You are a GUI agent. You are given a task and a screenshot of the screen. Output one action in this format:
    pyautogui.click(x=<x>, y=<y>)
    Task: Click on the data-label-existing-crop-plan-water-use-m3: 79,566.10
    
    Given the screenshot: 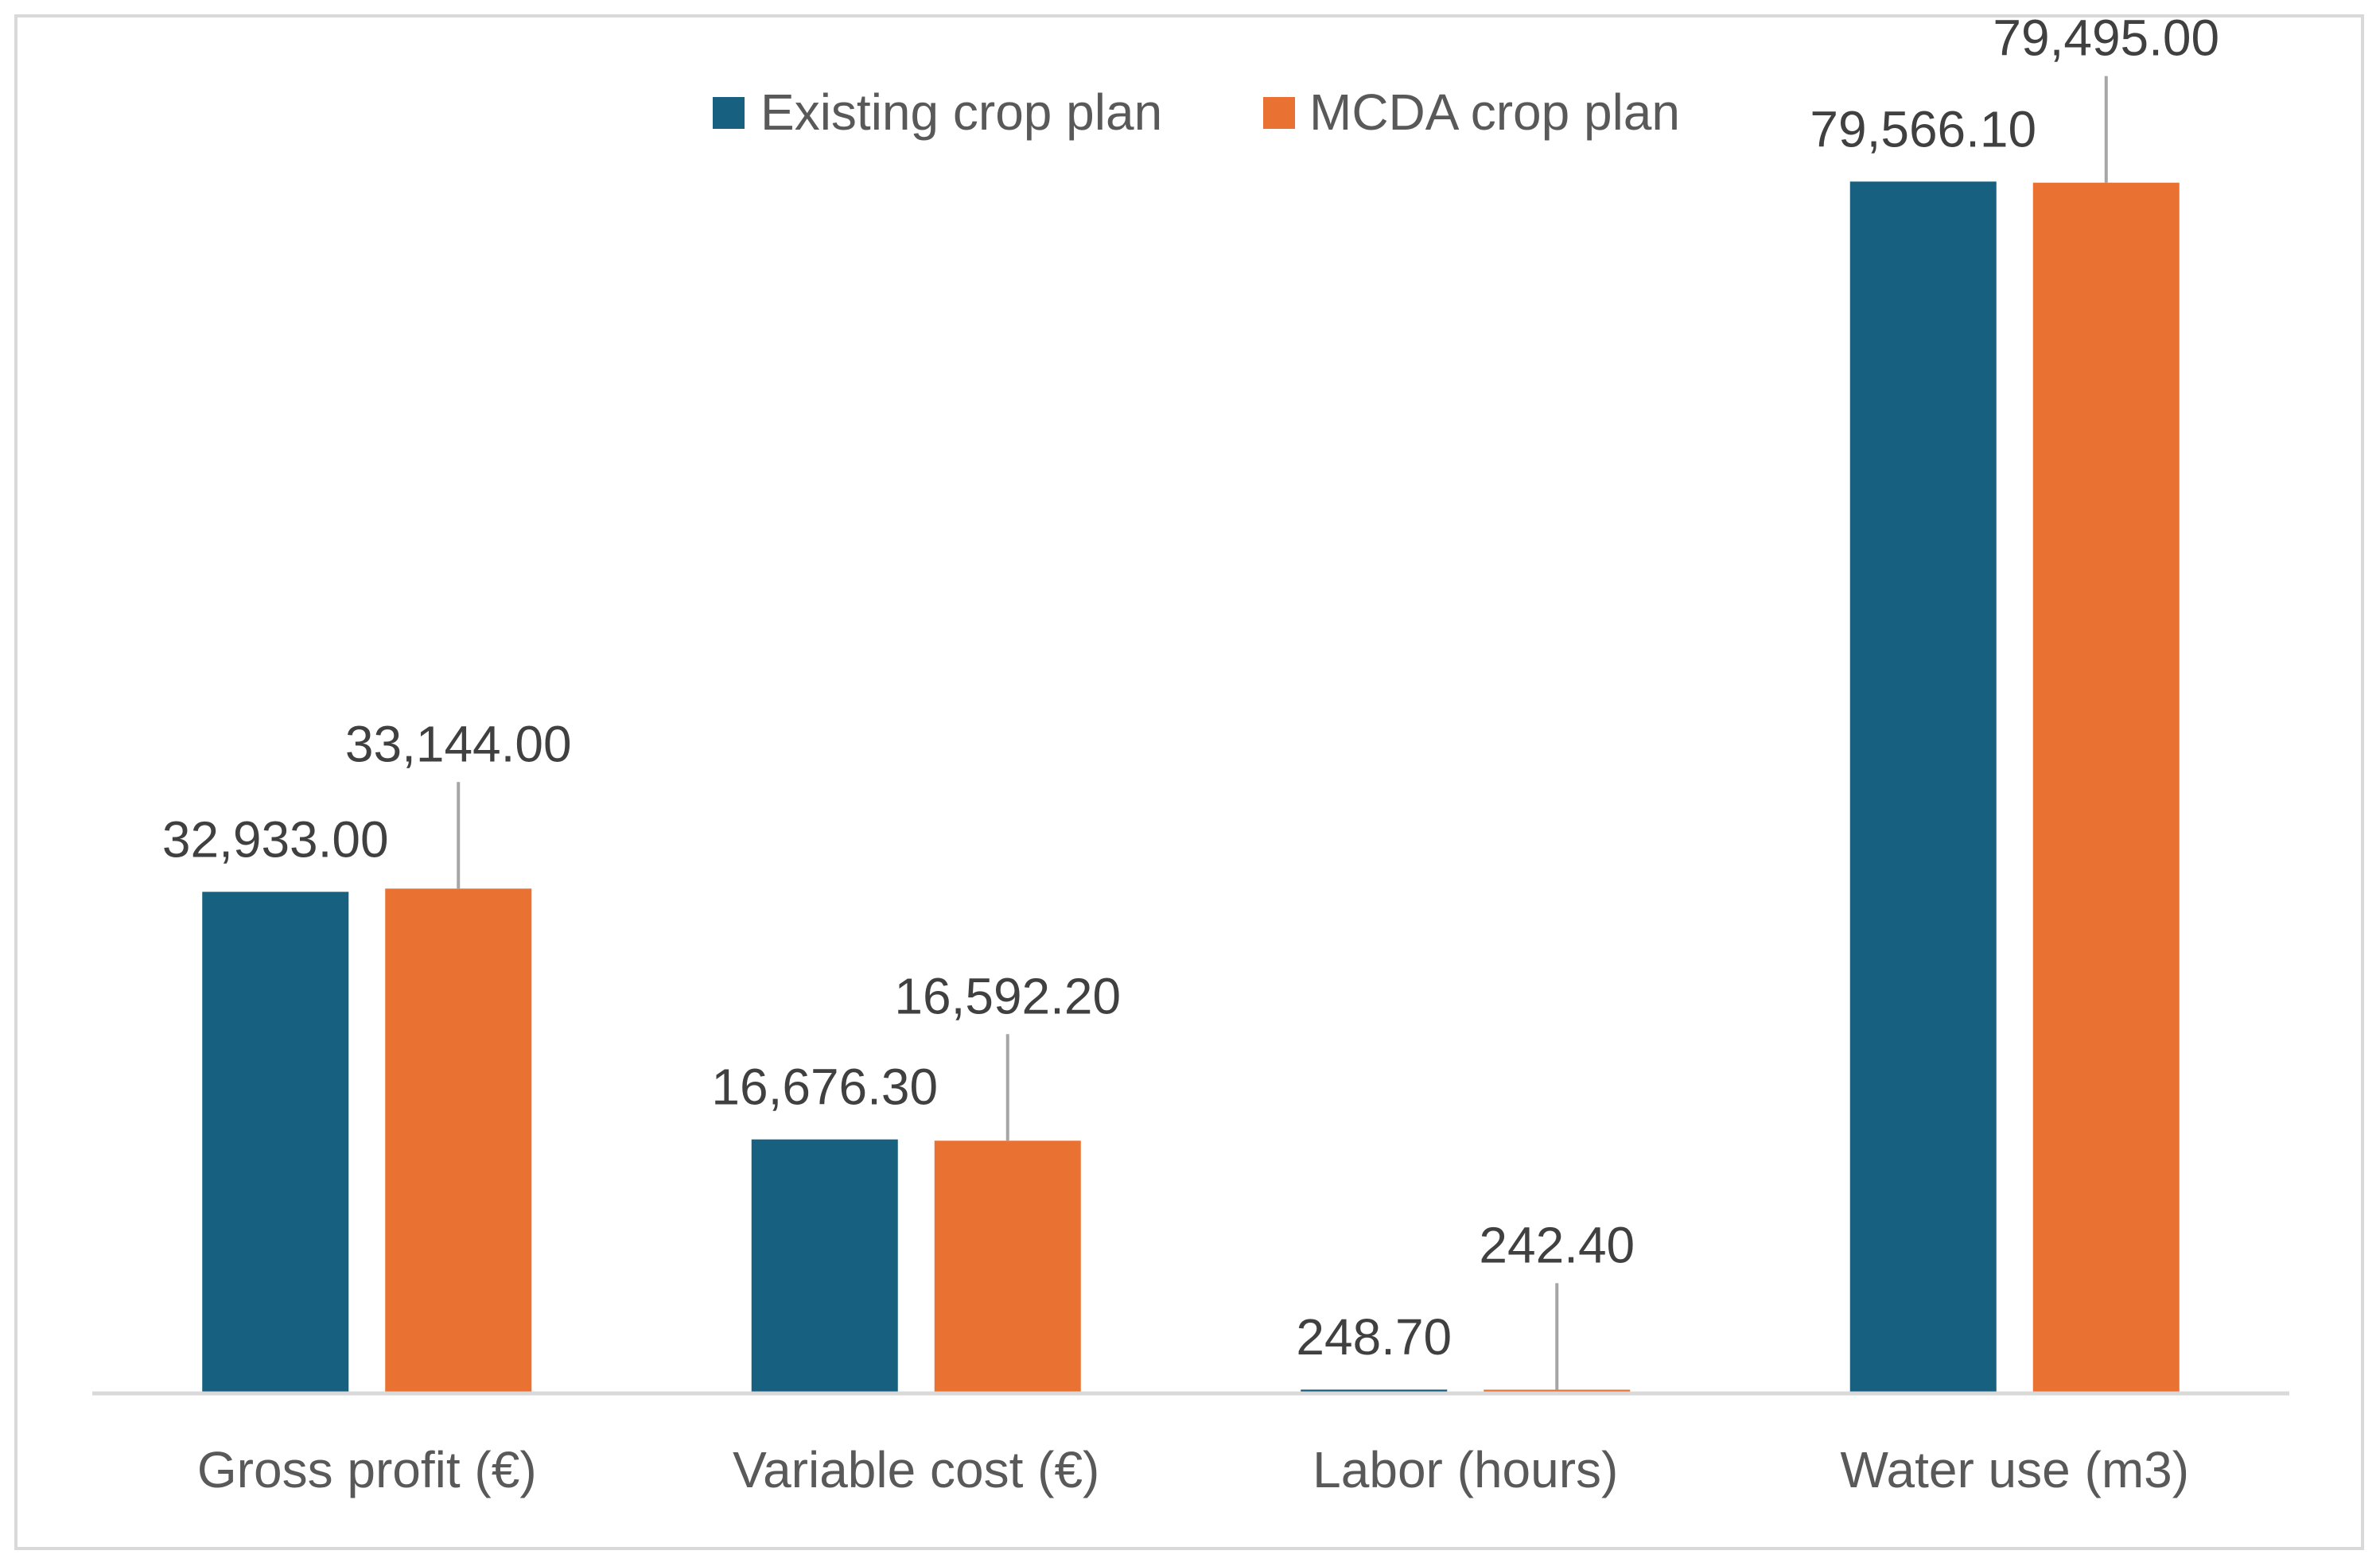 What is the action you would take?
    pyautogui.click(x=1923, y=128)
    